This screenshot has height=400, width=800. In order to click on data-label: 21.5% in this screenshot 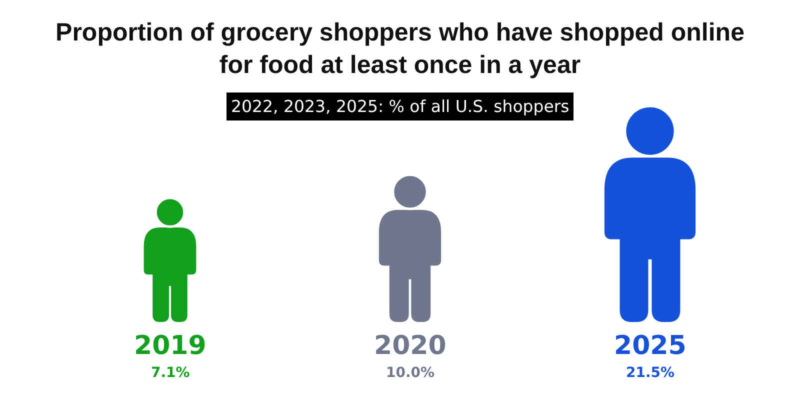, I will do `click(650, 373)`.